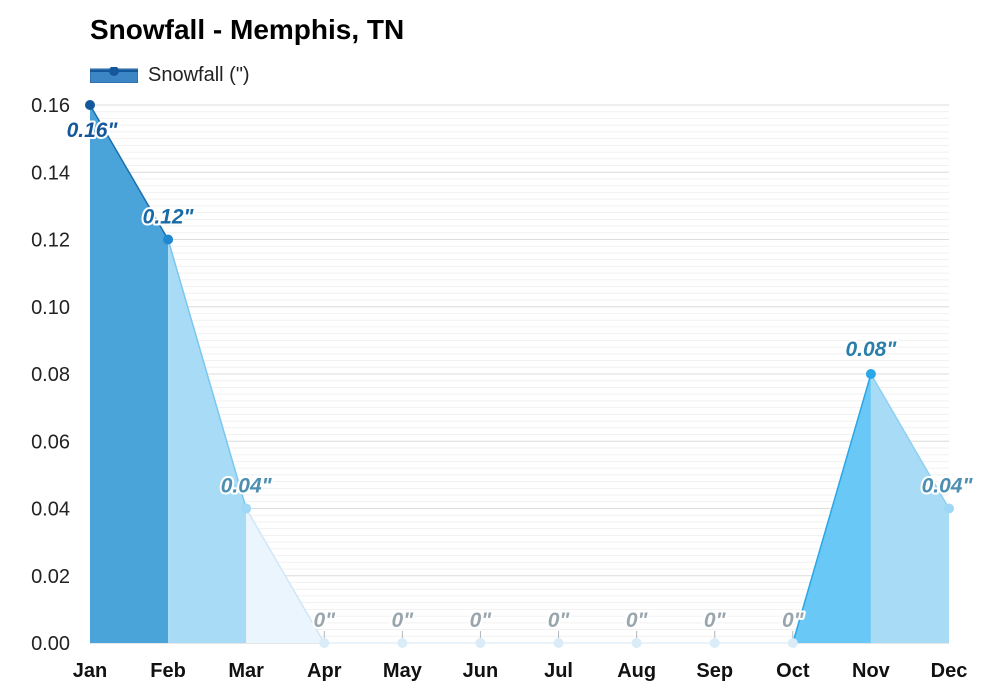 The image size is (1000, 700). I want to click on y-tick-0-12: 0.12, so click(50, 241).